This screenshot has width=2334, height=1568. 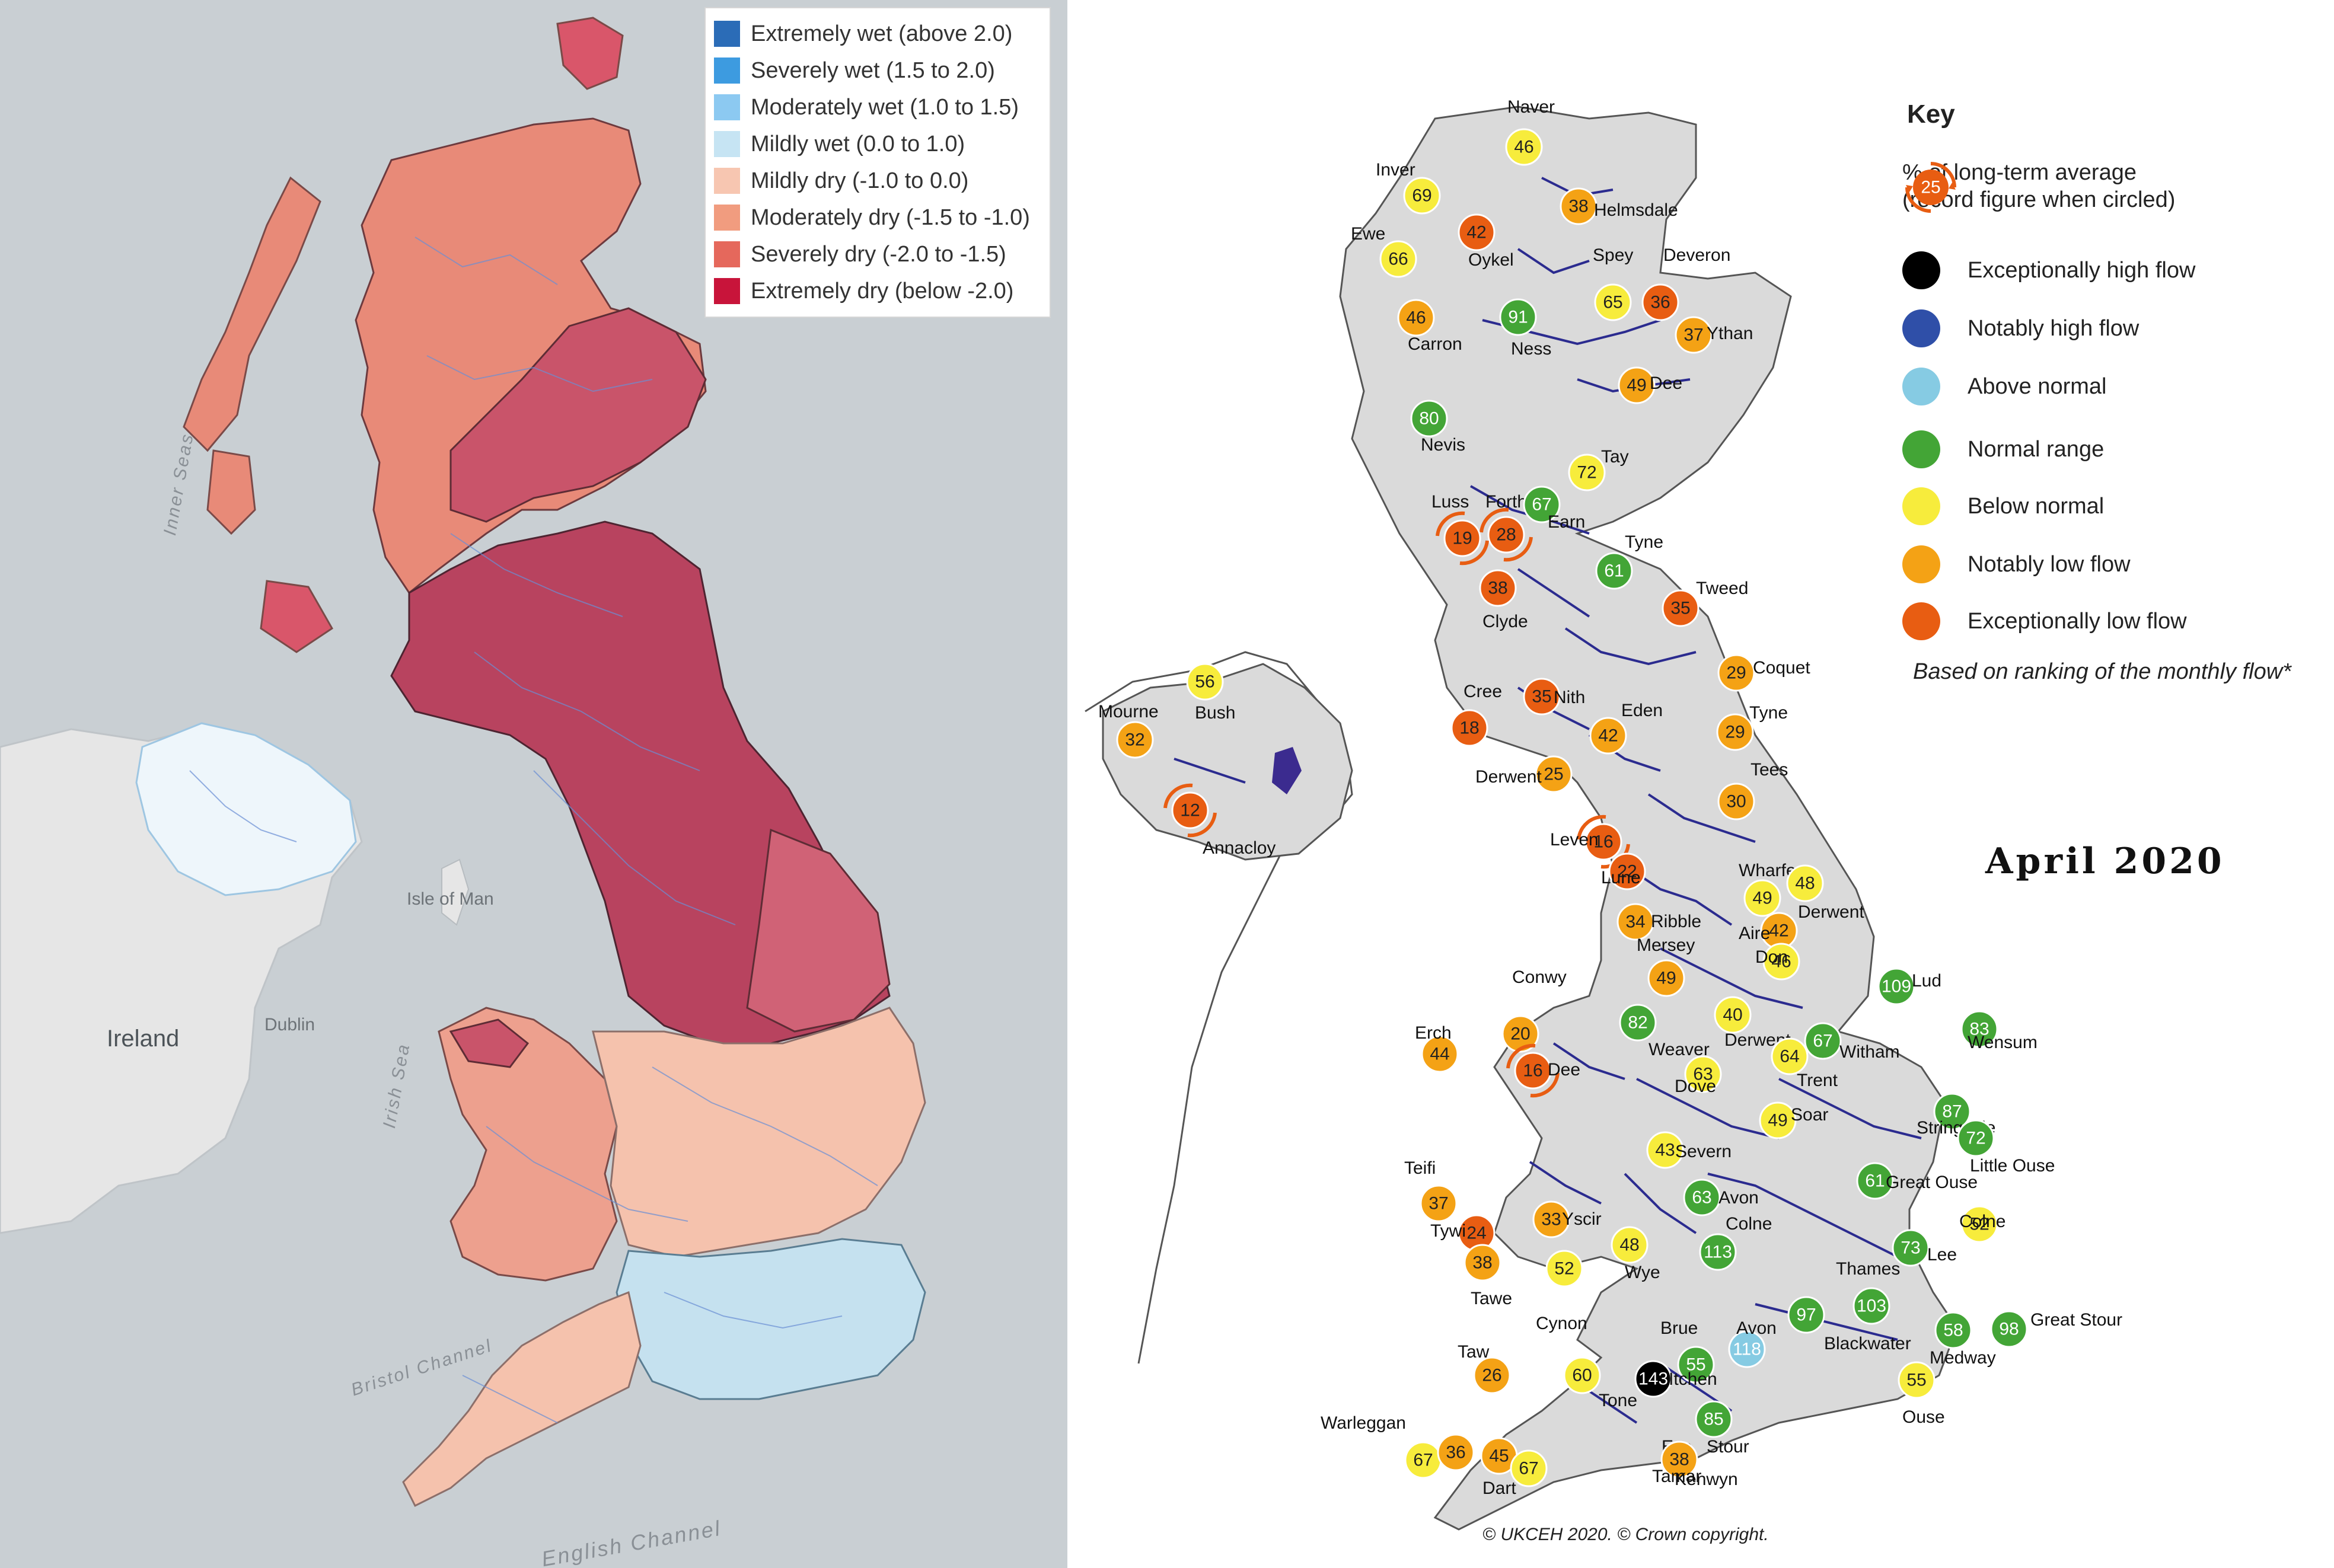 What do you see at coordinates (1613, 255) in the screenshot?
I see `site-label: Spey` at bounding box center [1613, 255].